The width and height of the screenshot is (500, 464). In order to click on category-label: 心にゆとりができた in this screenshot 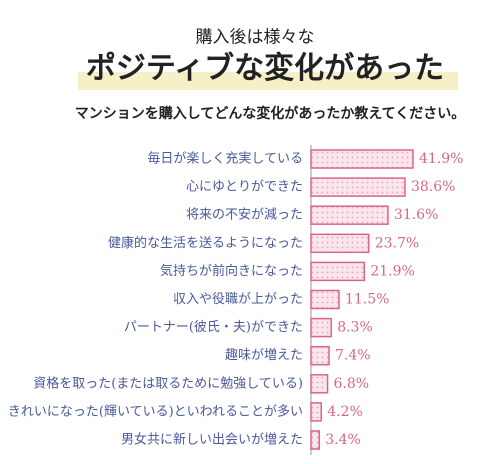, I will do `click(244, 187)`.